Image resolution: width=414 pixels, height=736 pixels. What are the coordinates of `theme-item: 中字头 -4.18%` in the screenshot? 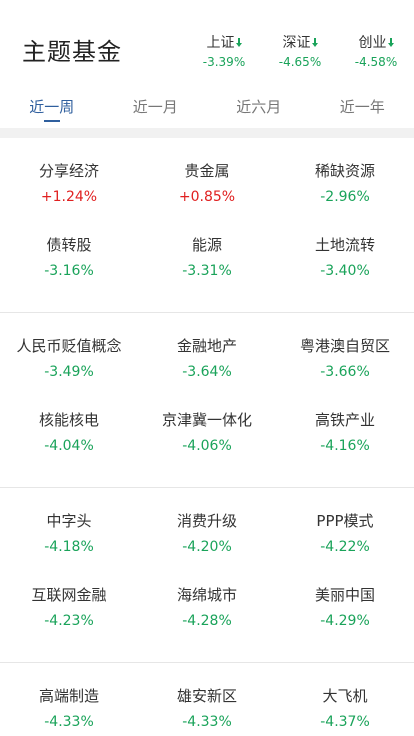 It's located at (69, 547).